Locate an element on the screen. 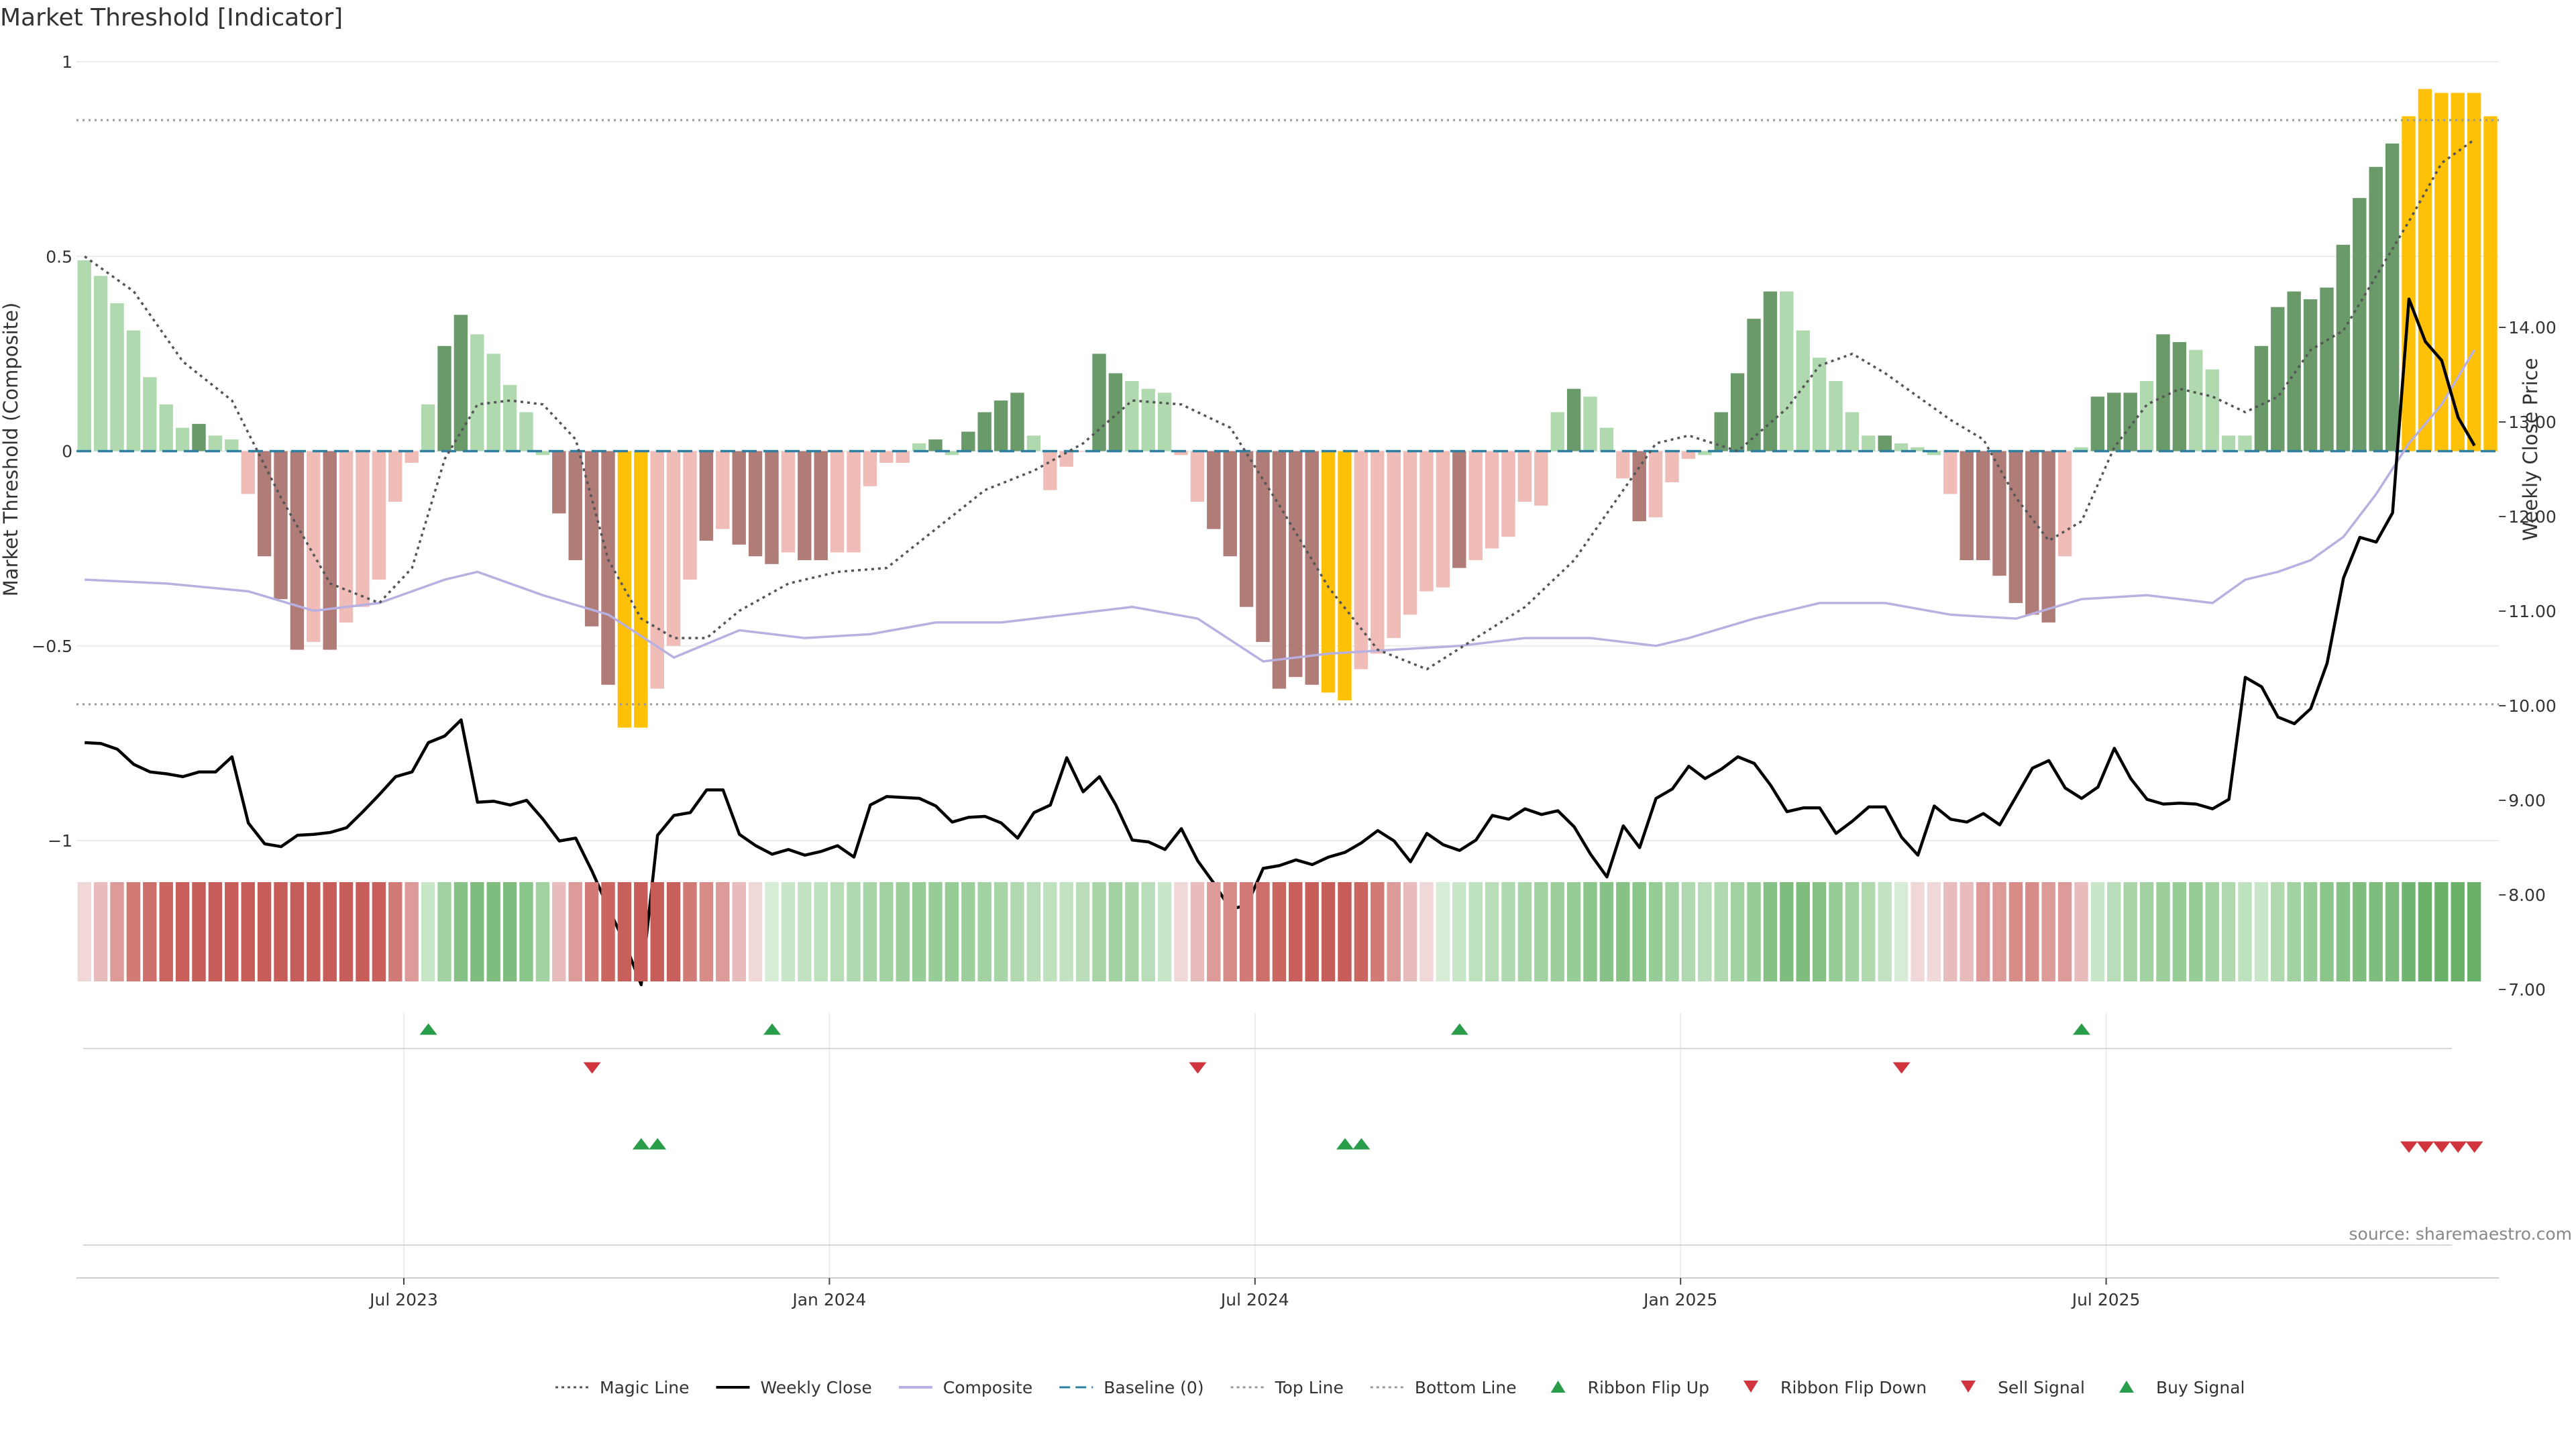  x-tick-label-4: Jul 2025 is located at coordinates (2106, 1299).